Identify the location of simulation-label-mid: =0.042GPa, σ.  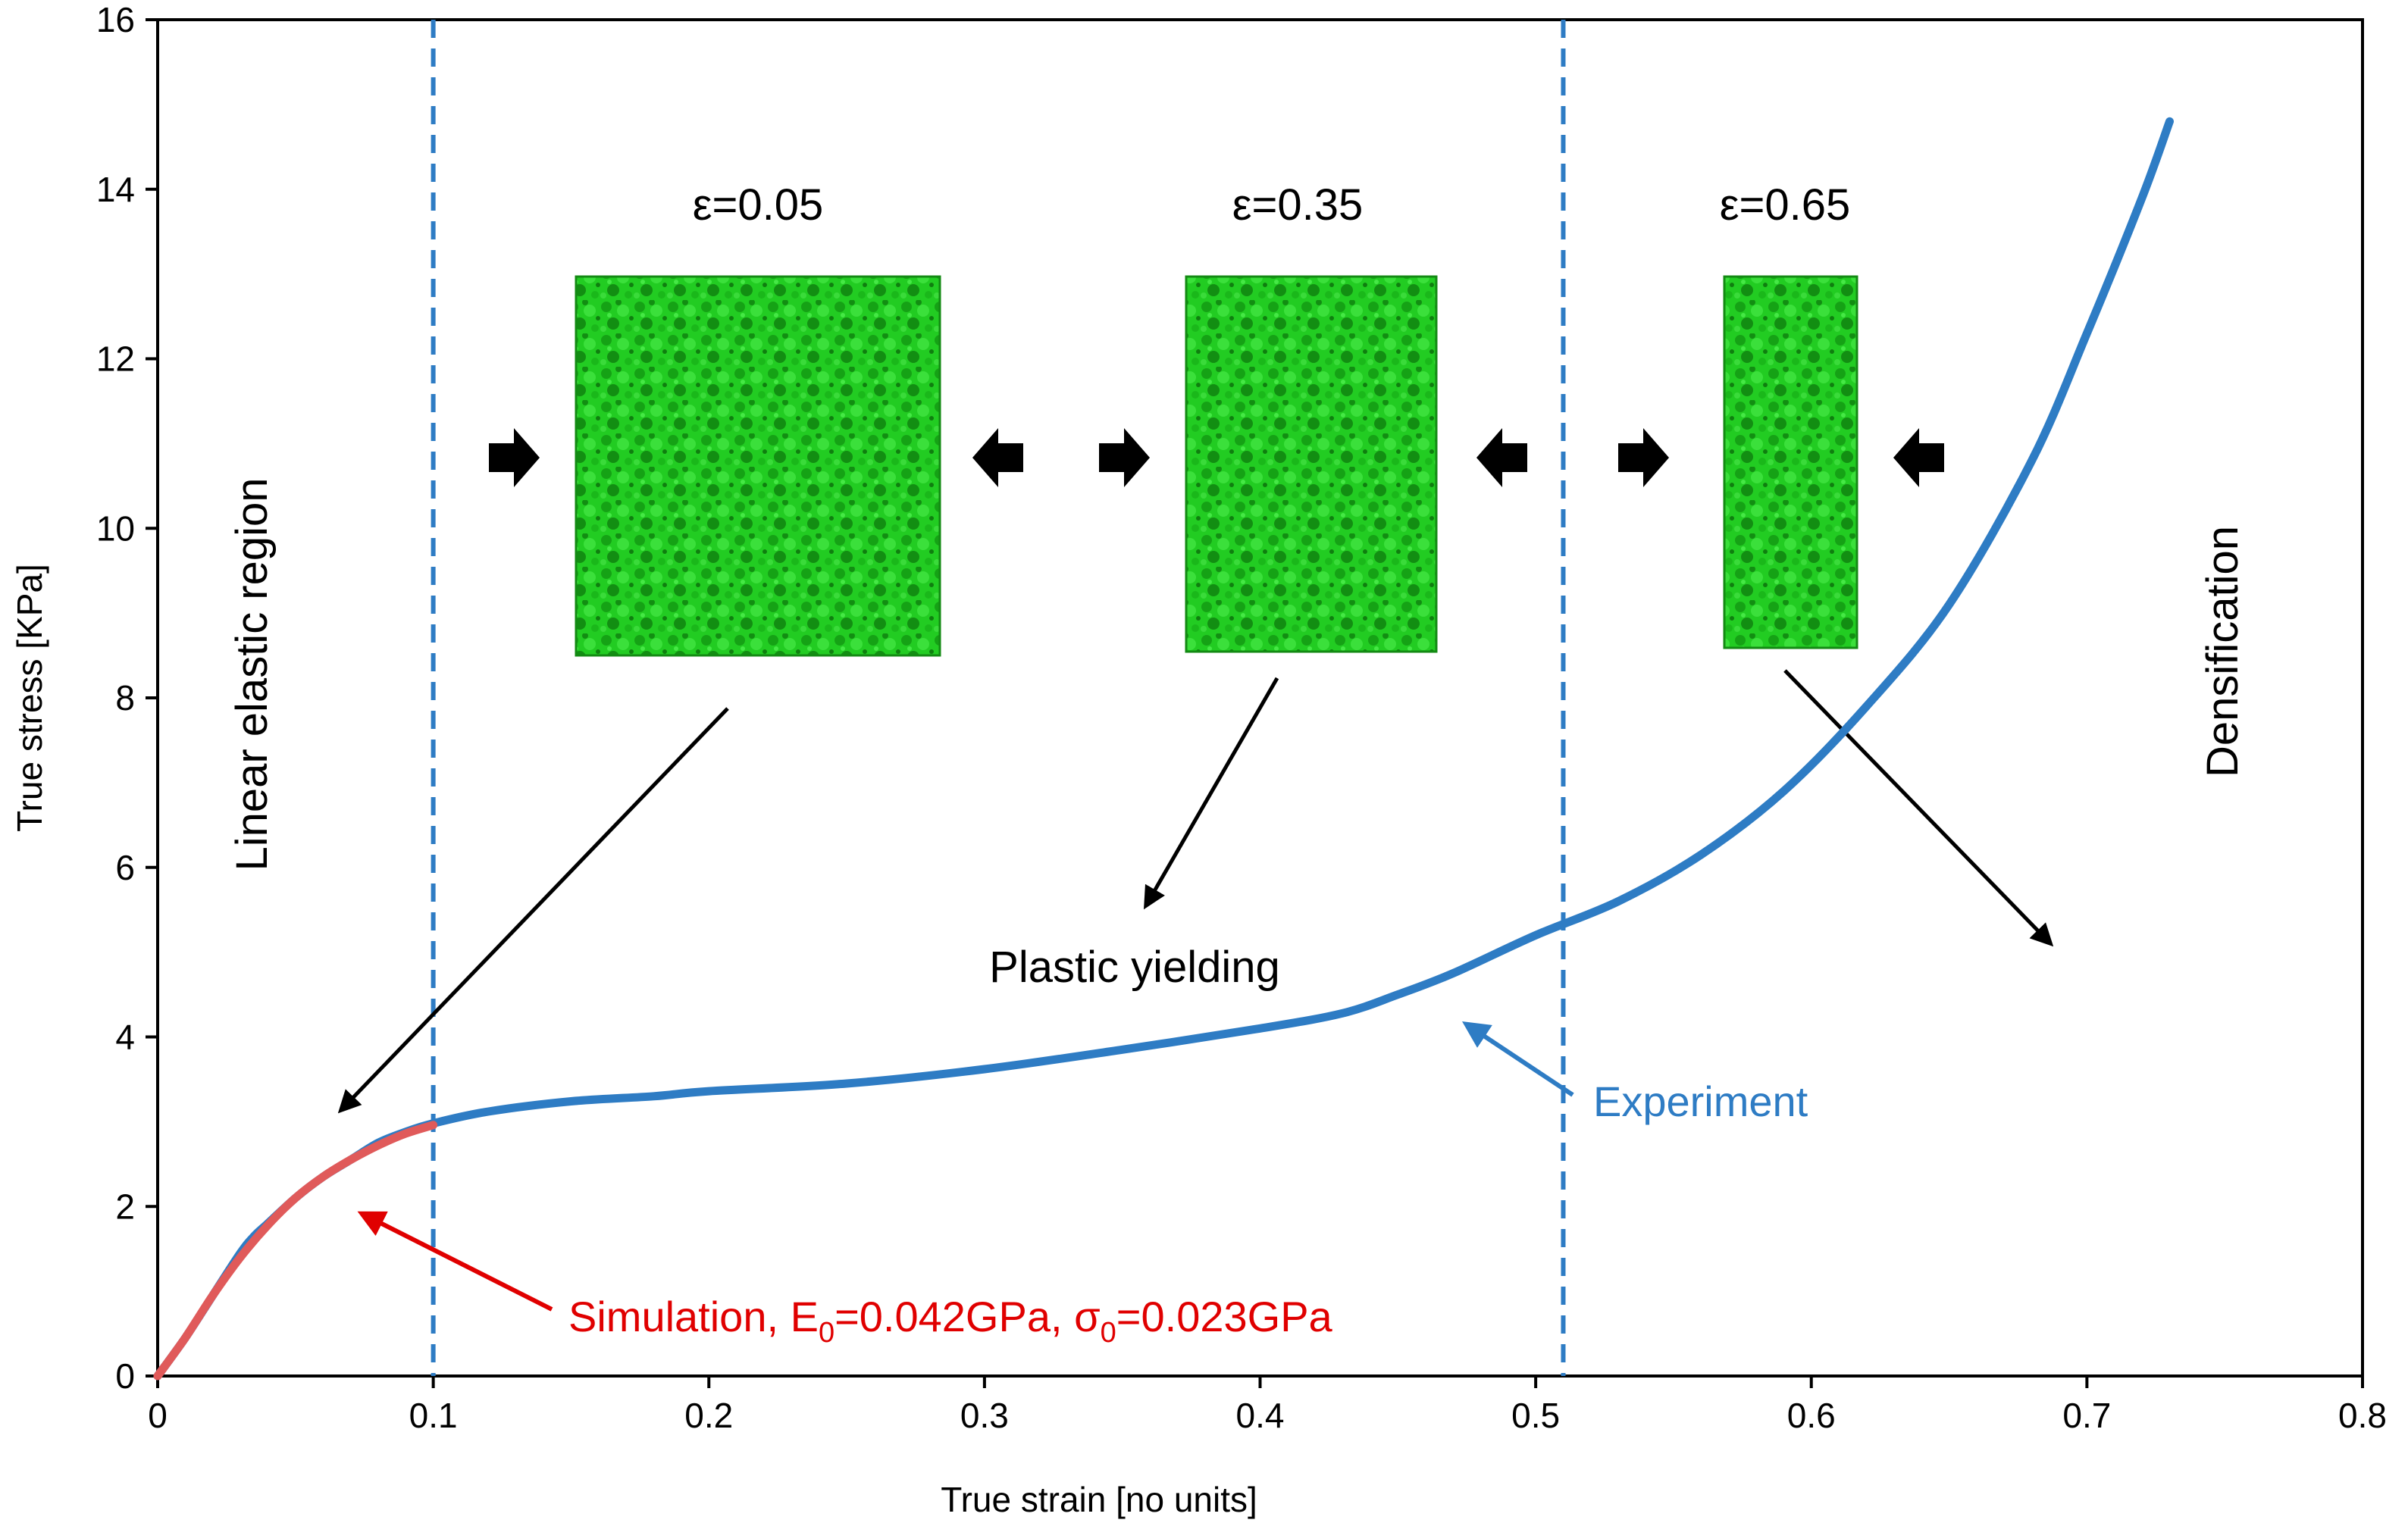
(968, 1316).